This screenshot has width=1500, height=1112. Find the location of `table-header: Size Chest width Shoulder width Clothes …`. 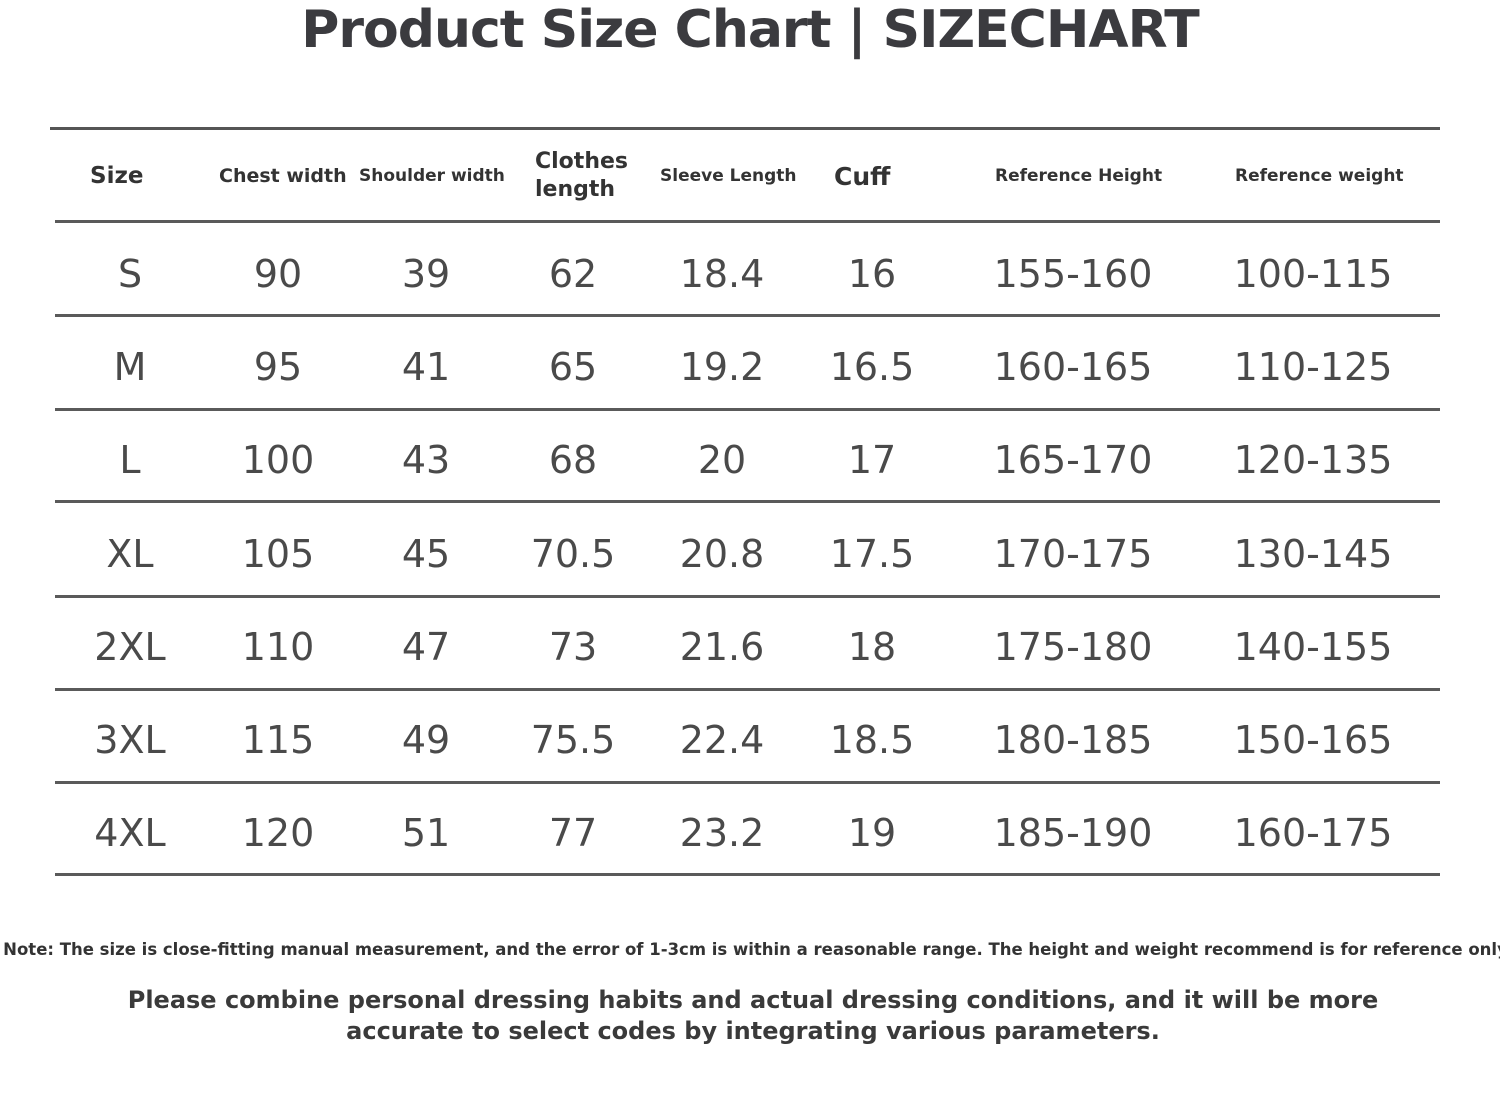

table-header: Size Chest width Shoulder width Clothes … is located at coordinates (747, 176).